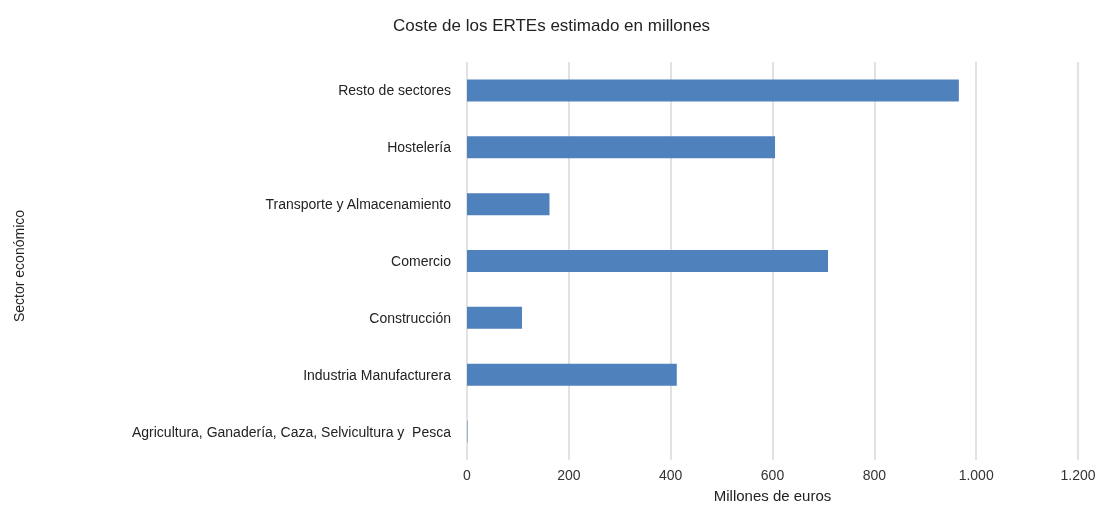 The width and height of the screenshot is (1103, 532). Describe the element at coordinates (410, 317) in the screenshot. I see `y-tick-label: Construcción` at that location.